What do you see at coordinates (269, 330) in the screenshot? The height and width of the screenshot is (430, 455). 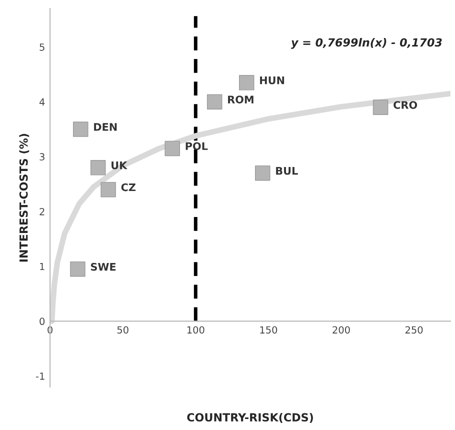 I see `x-tick-label: 150` at bounding box center [269, 330].